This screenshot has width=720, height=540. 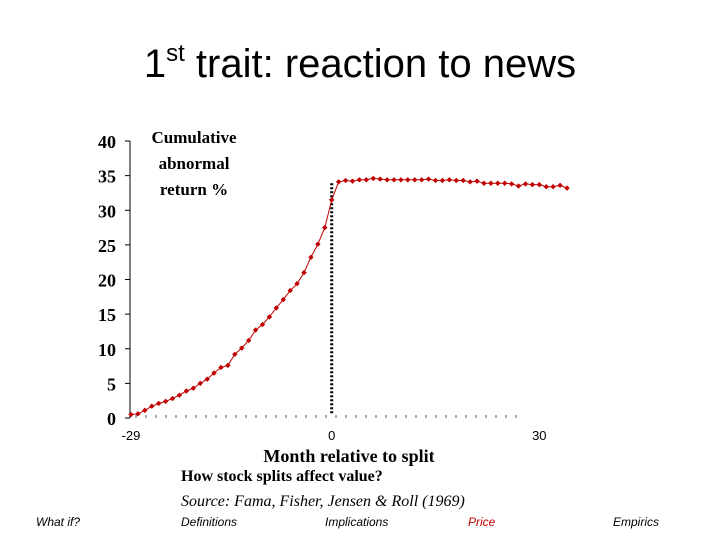 I want to click on nav-link-implications: Implications, so click(x=357, y=522).